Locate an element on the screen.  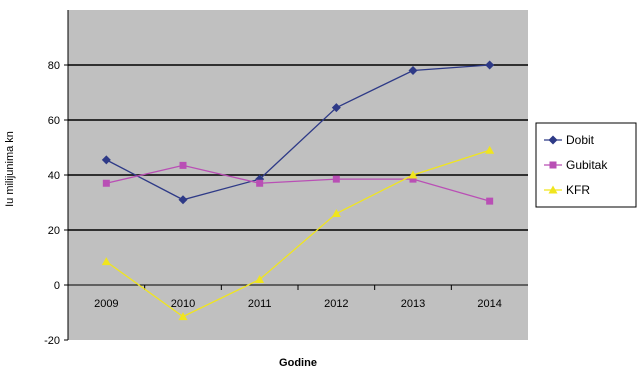
legend-label-kfr: KFR is located at coordinates (578, 190).